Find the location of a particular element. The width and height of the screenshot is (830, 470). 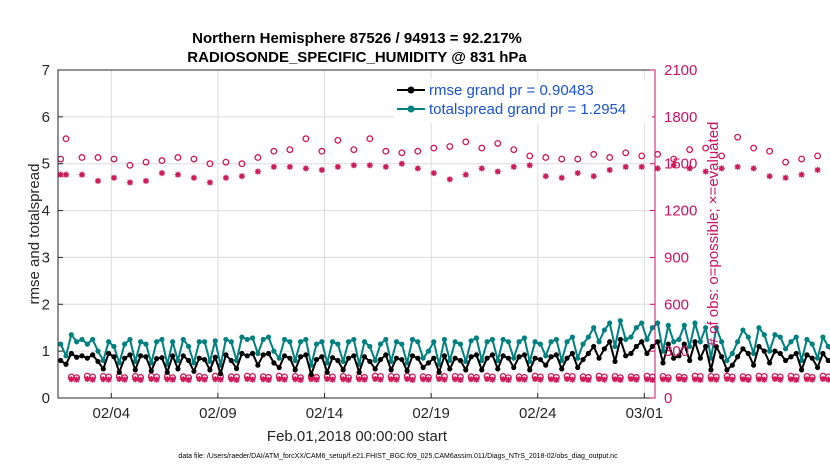

chart-title-line2: RADIOSONDE_SPECIFIC_HUMIDITY @ 831 hPa is located at coordinates (357, 57).